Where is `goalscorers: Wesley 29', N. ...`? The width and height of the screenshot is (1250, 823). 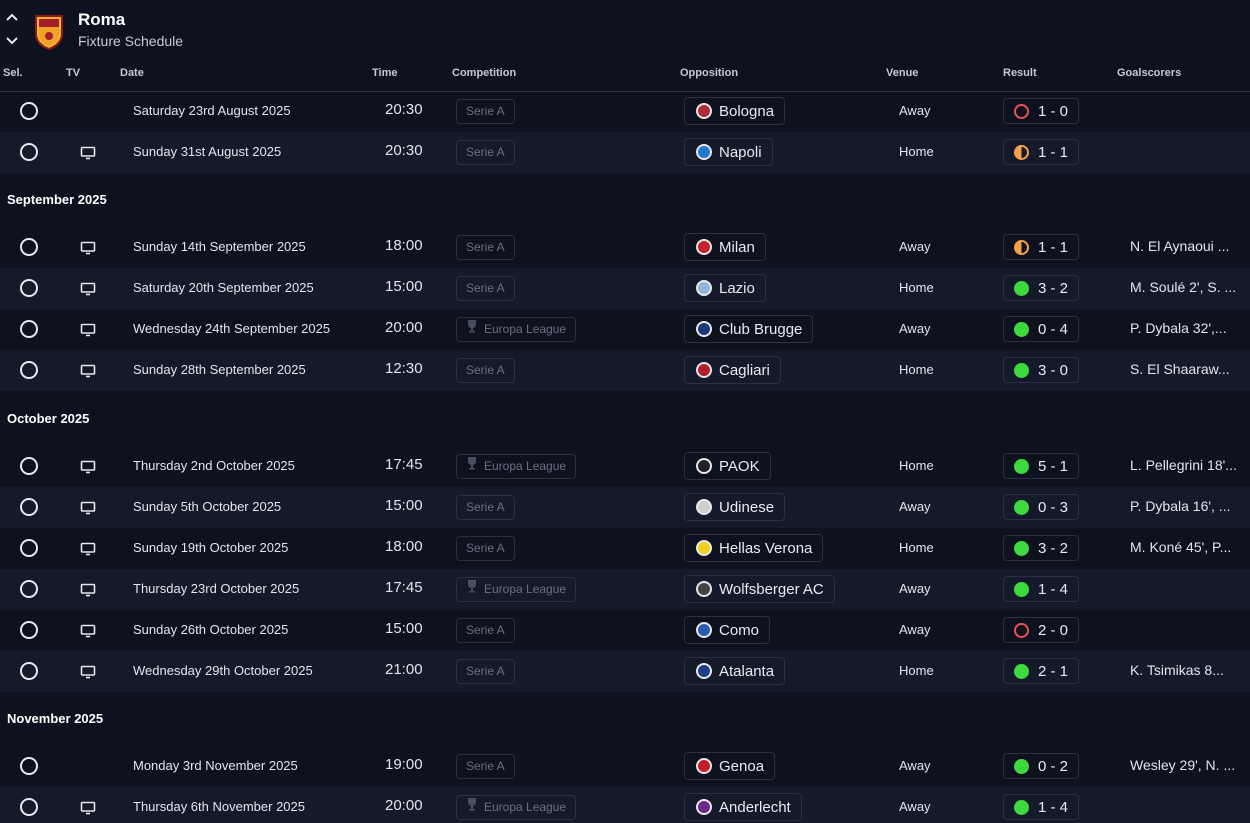
goalscorers: Wesley 29', N. ... is located at coordinates (1183, 765).